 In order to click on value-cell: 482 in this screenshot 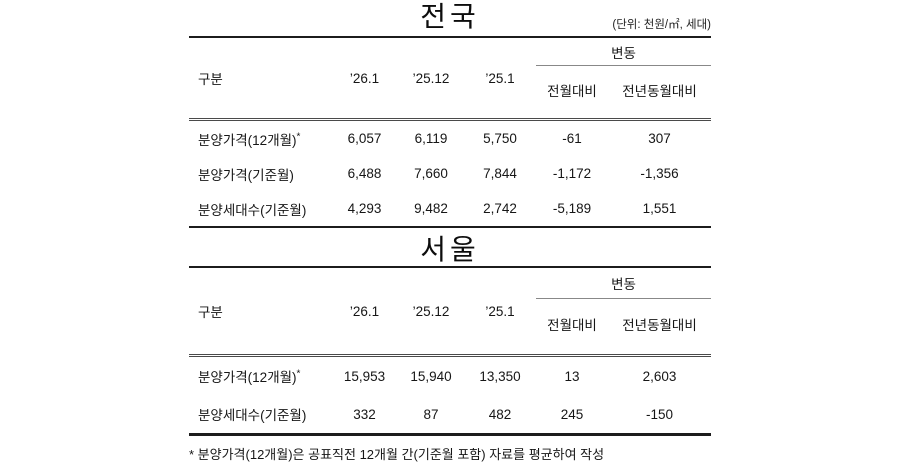, I will do `click(500, 414)`.